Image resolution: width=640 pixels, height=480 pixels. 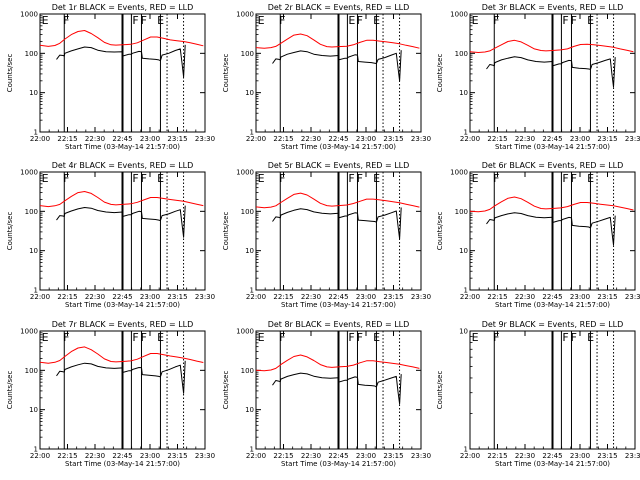 I want to click on panel-title: Det 4r BLACK = Events, RED = LLD, so click(x=123, y=165).